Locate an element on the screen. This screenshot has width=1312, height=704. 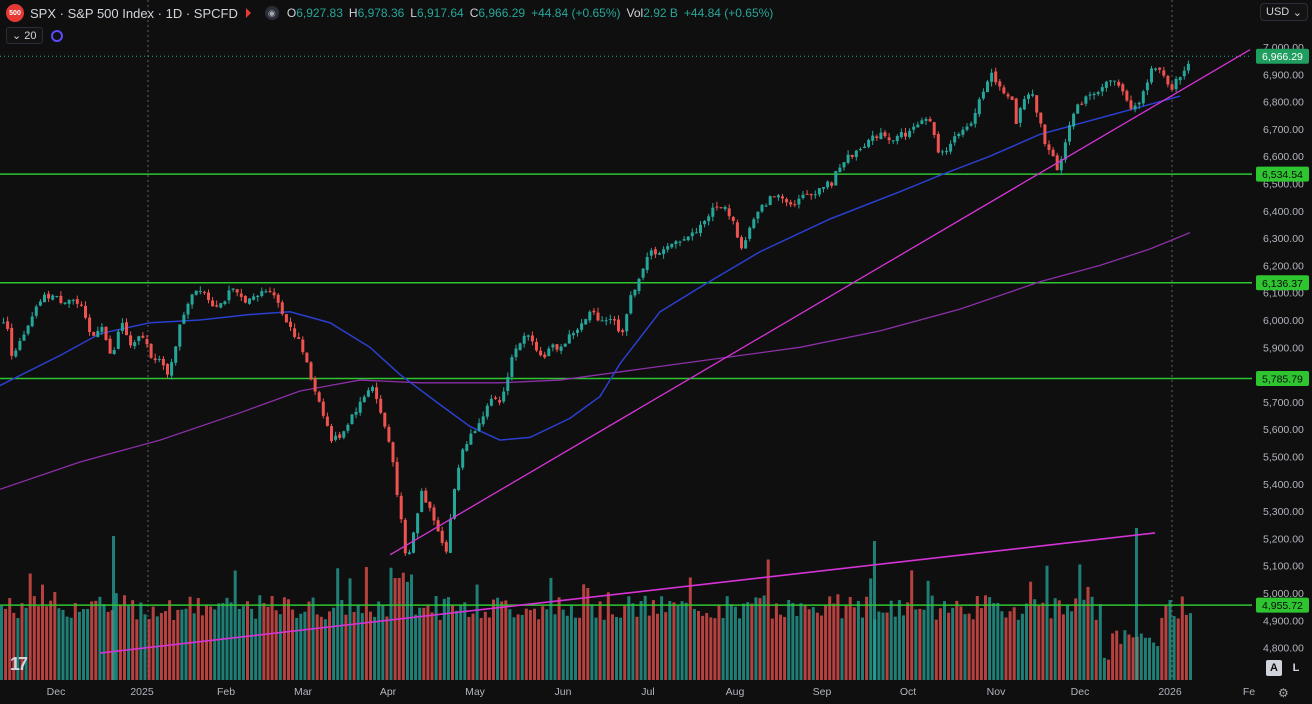
y-axis-tick: 6,300.00 is located at coordinates (1283, 239).